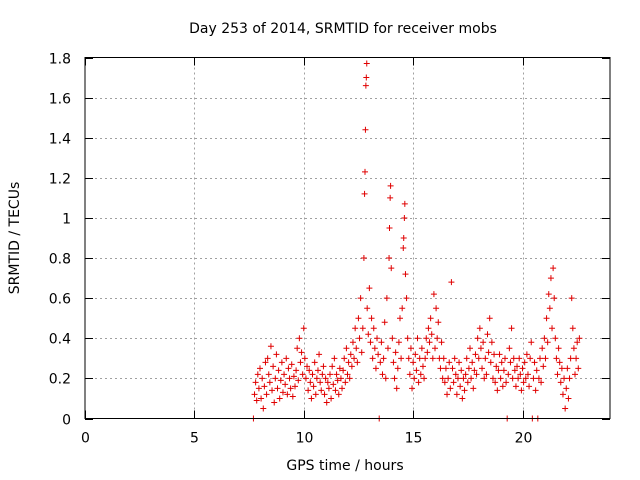 The height and width of the screenshot is (480, 640). Describe the element at coordinates (60, 380) in the screenshot. I see `y-tick-label: 0.2` at that location.